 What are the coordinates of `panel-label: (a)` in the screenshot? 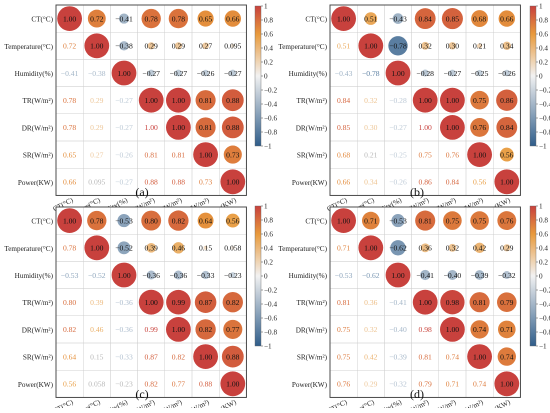 It's located at (141, 192).